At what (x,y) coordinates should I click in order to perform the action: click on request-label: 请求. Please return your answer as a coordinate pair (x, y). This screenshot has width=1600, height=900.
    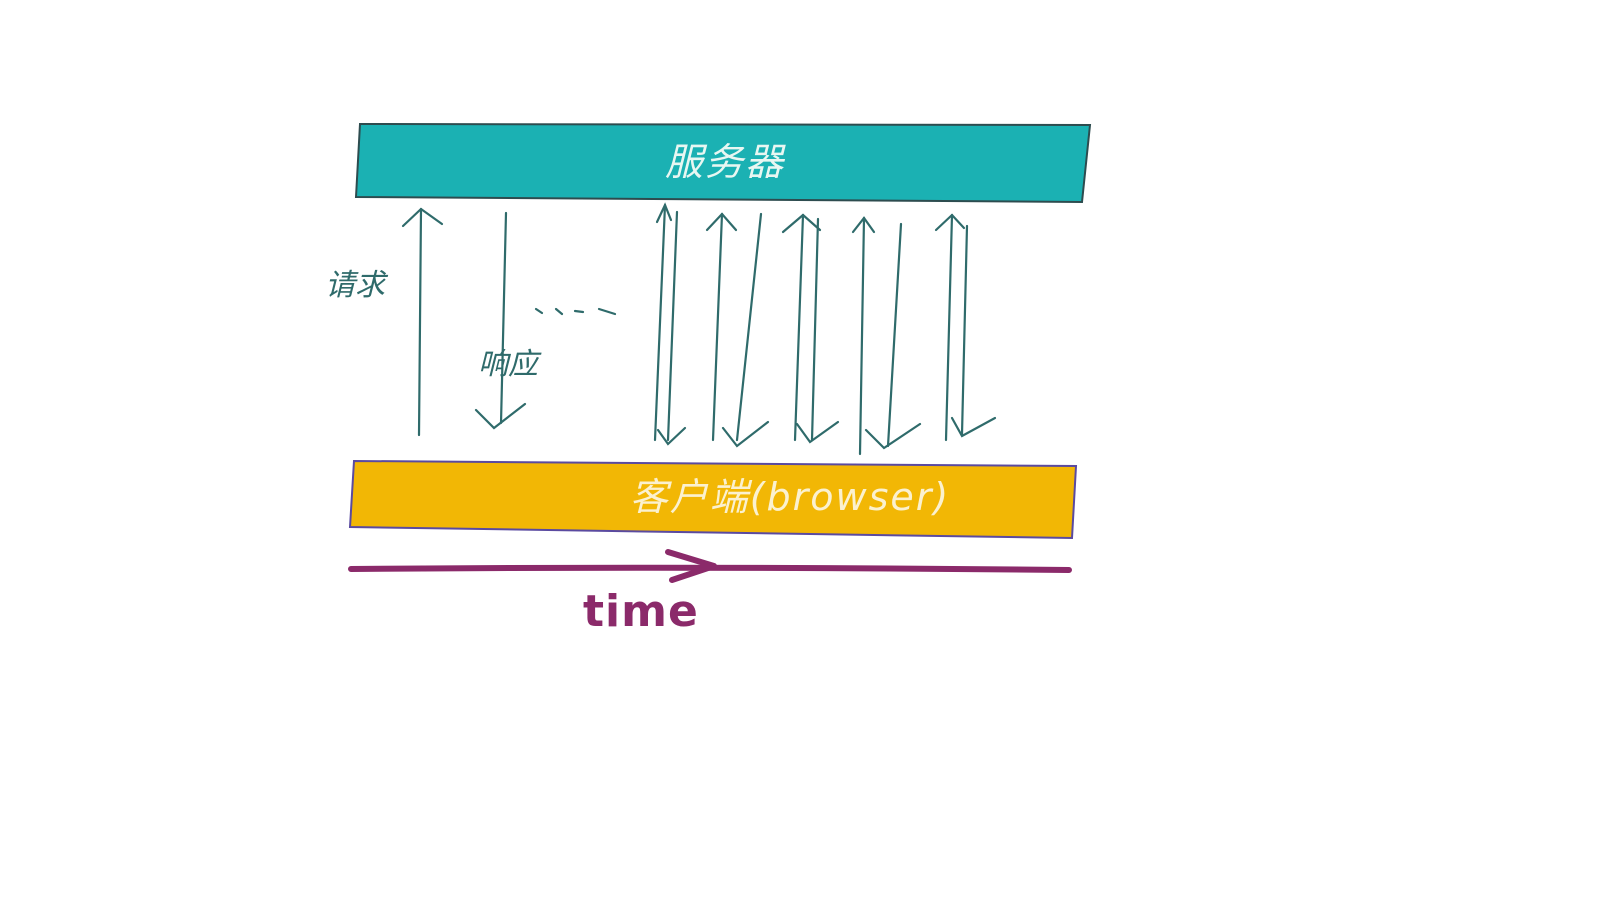
    Looking at the image, I should click on (357, 285).